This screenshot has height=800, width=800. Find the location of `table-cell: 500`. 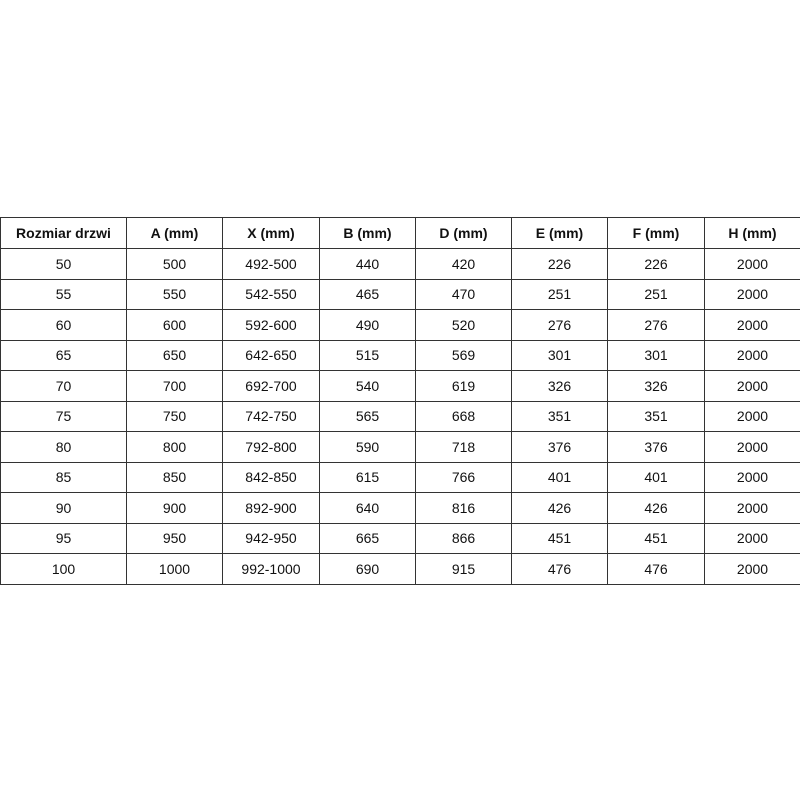

table-cell: 500 is located at coordinates (174, 264).